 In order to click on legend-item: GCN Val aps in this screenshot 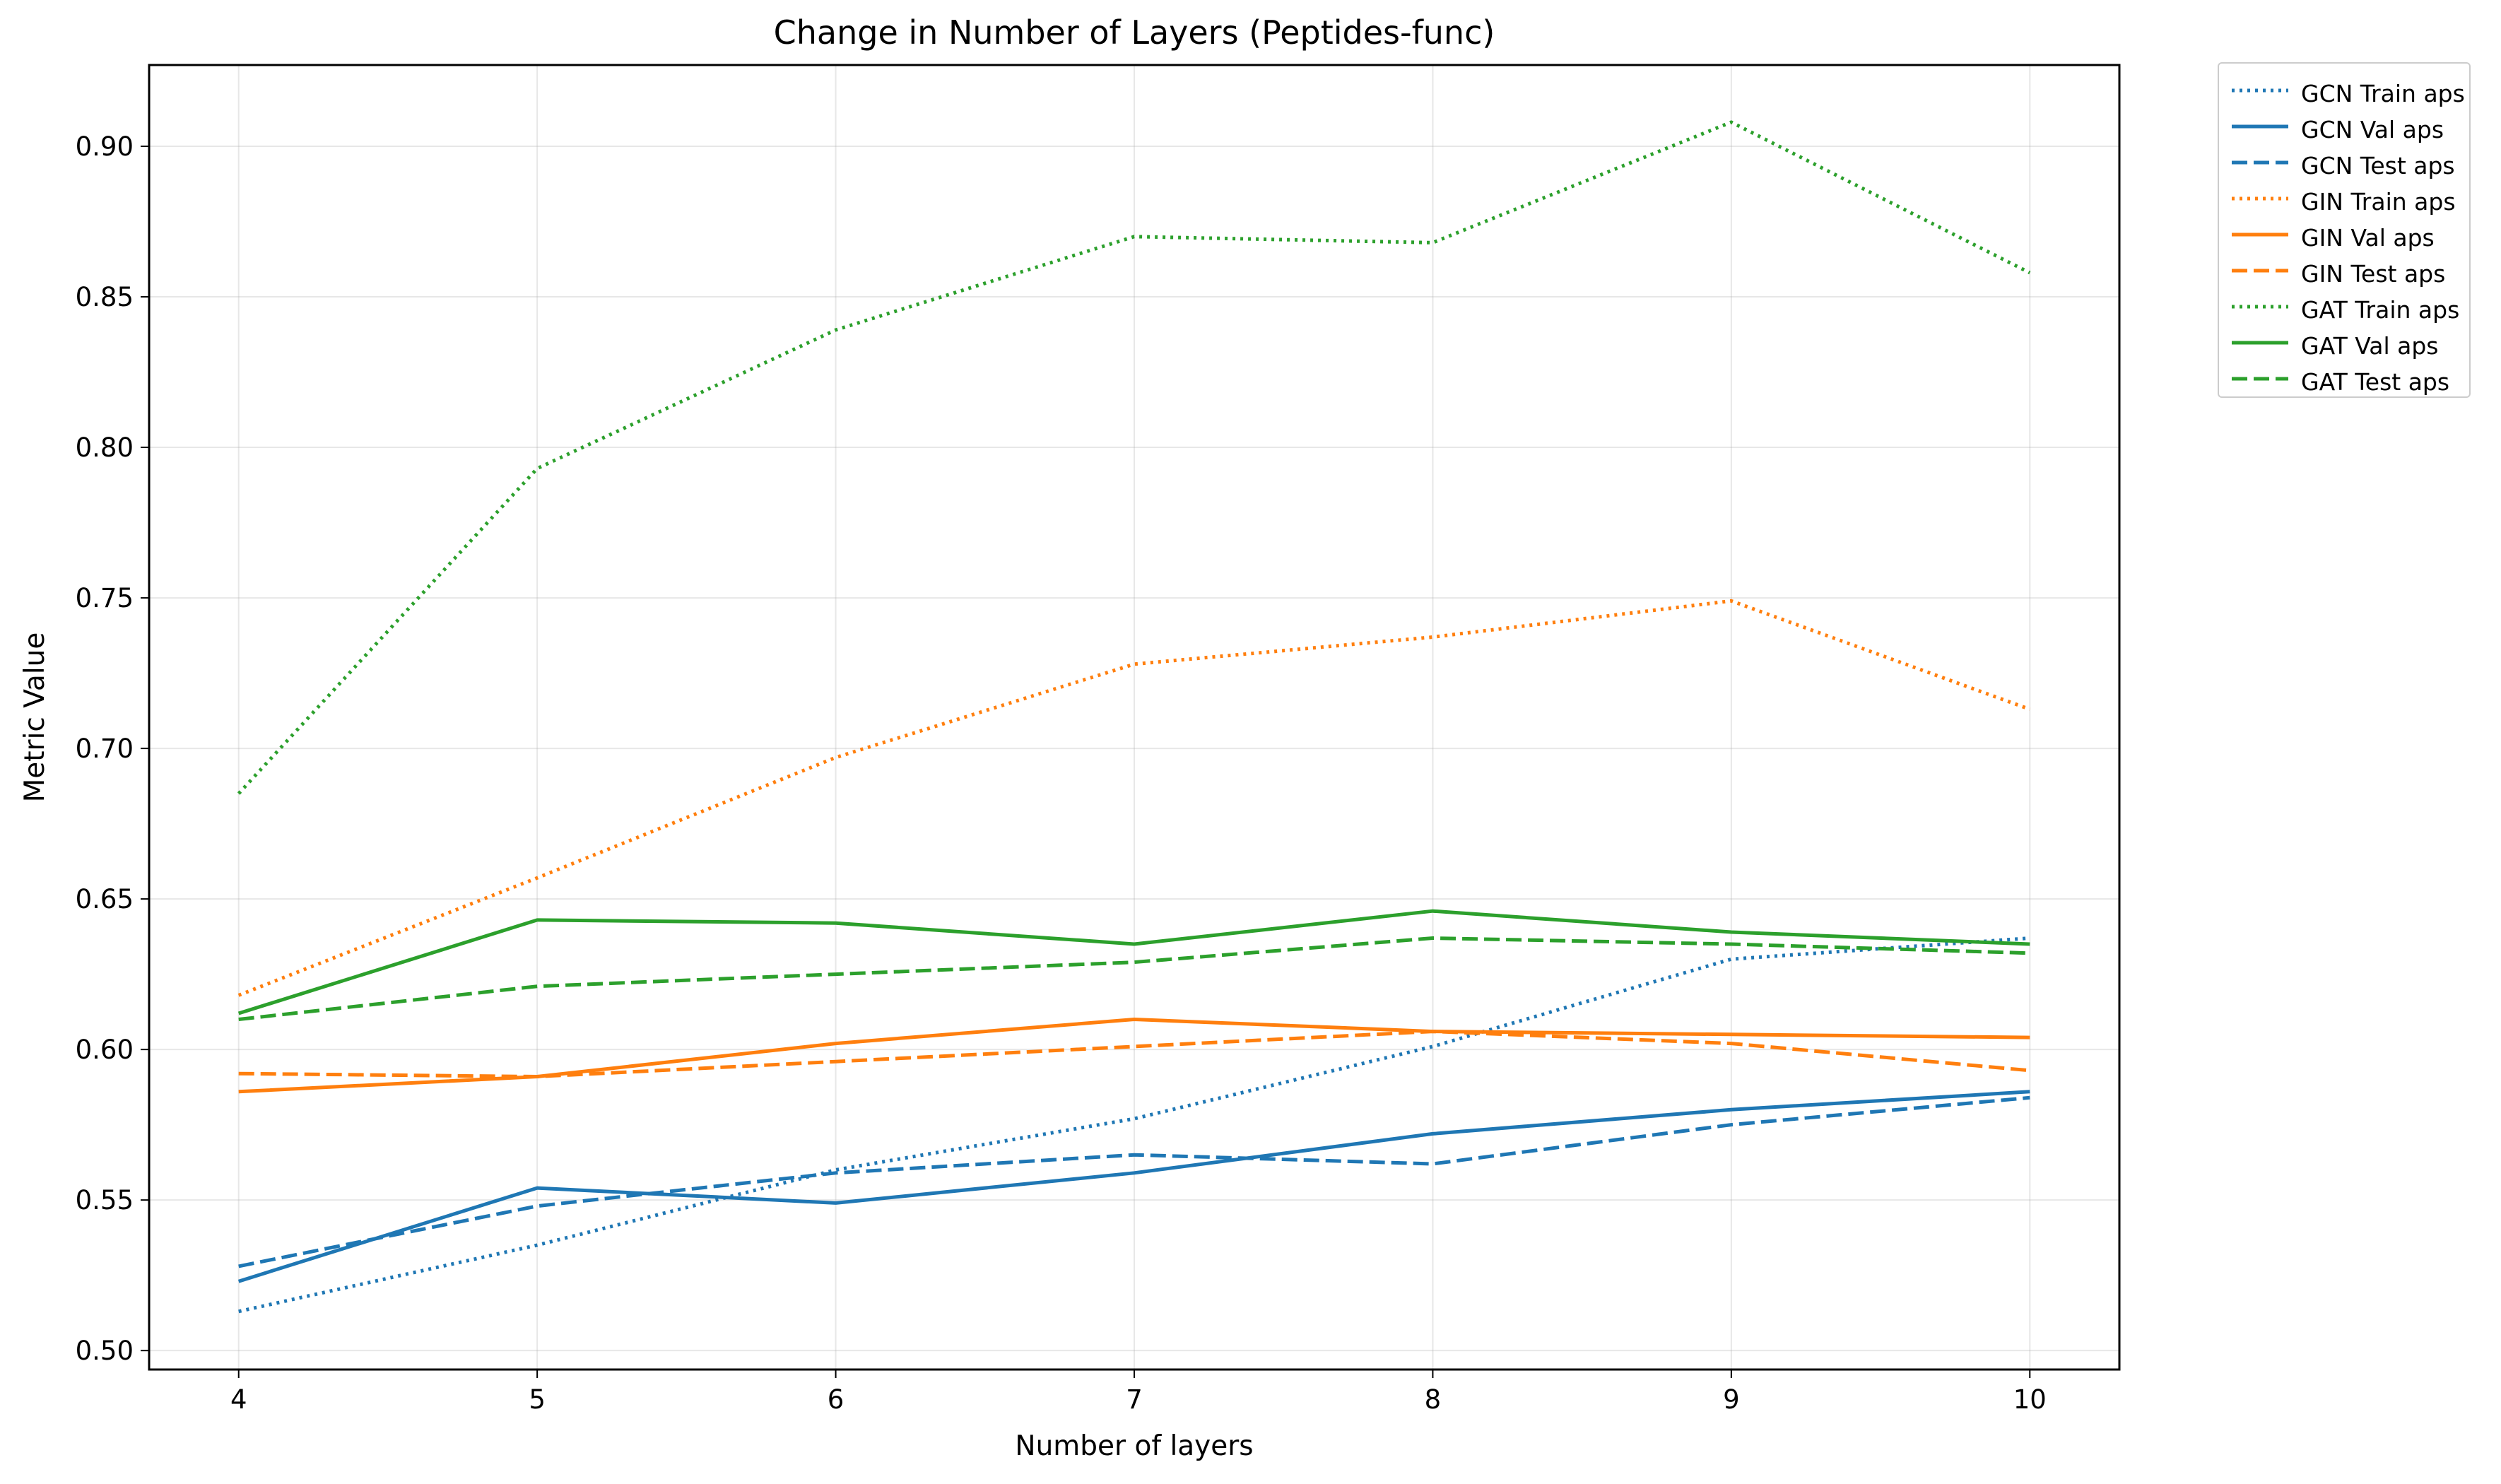, I will do `click(2344, 127)`.